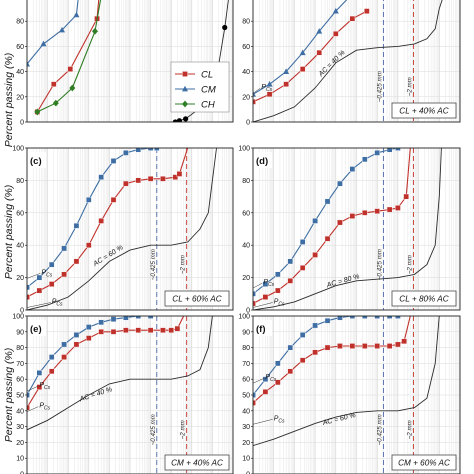  Describe the element at coordinates (185, 88) in the screenshot. I see `legend-marker` at that location.